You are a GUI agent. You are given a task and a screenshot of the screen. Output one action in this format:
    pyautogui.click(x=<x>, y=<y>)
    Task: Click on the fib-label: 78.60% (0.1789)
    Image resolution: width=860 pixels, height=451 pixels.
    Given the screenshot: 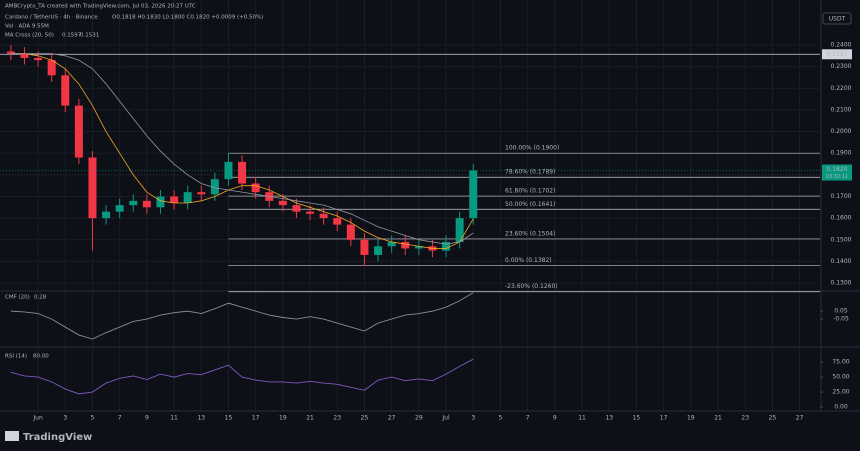 What is the action you would take?
    pyautogui.click(x=530, y=172)
    